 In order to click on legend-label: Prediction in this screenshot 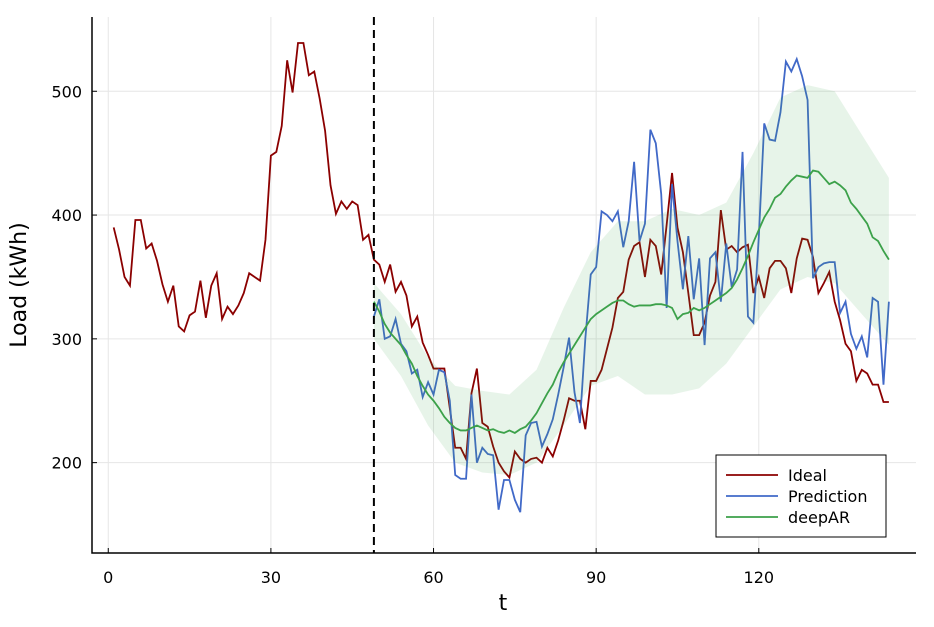, I will do `click(827, 496)`.